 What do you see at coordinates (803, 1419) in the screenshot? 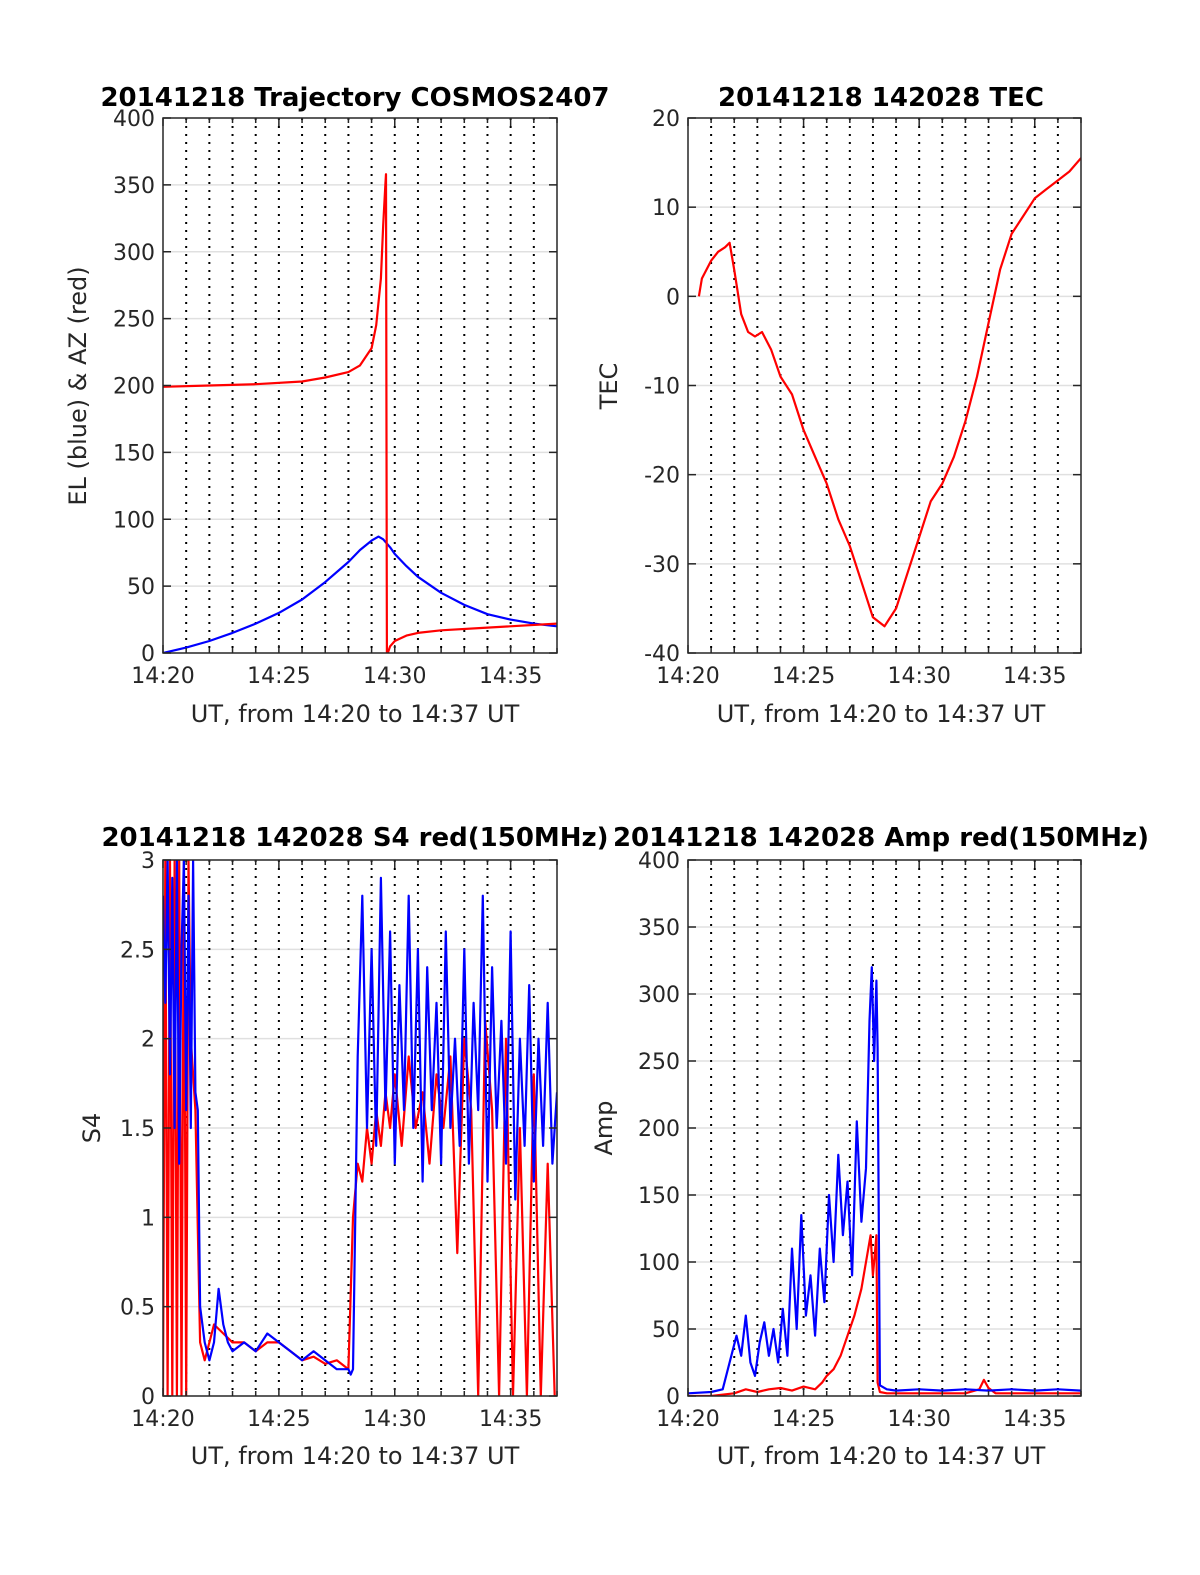
I see `amp-xtick-label: 14:25` at bounding box center [803, 1419].